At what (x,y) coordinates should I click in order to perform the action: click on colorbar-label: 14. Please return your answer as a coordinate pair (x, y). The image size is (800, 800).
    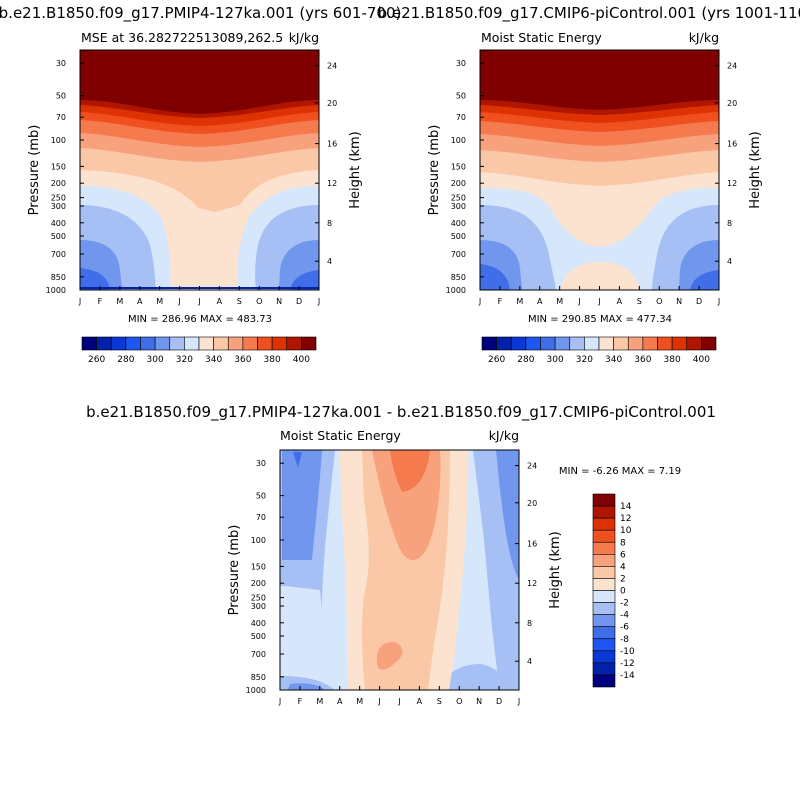
    Looking at the image, I should click on (626, 507).